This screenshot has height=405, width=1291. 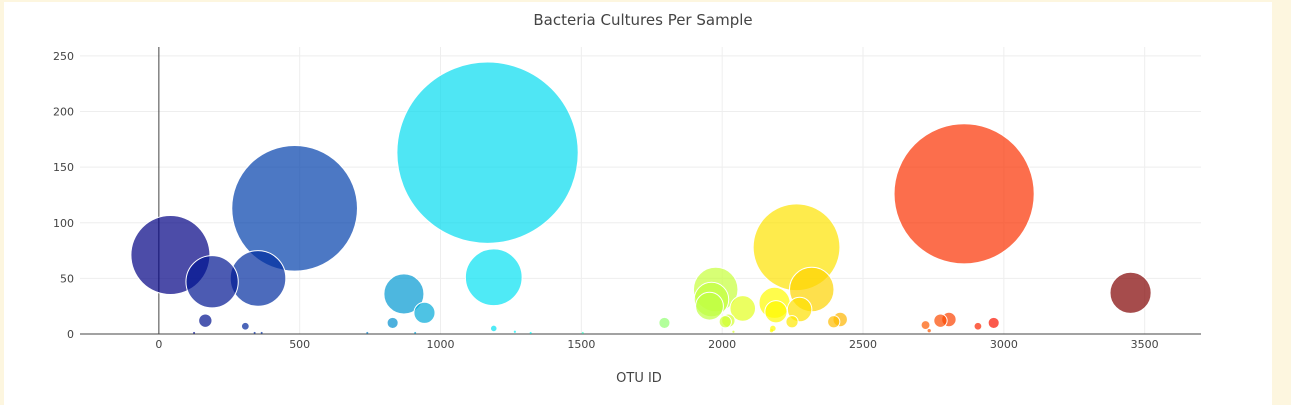 What do you see at coordinates (106, 194) in the screenshot?
I see `y-axis: 0 50 100 150 200 250` at bounding box center [106, 194].